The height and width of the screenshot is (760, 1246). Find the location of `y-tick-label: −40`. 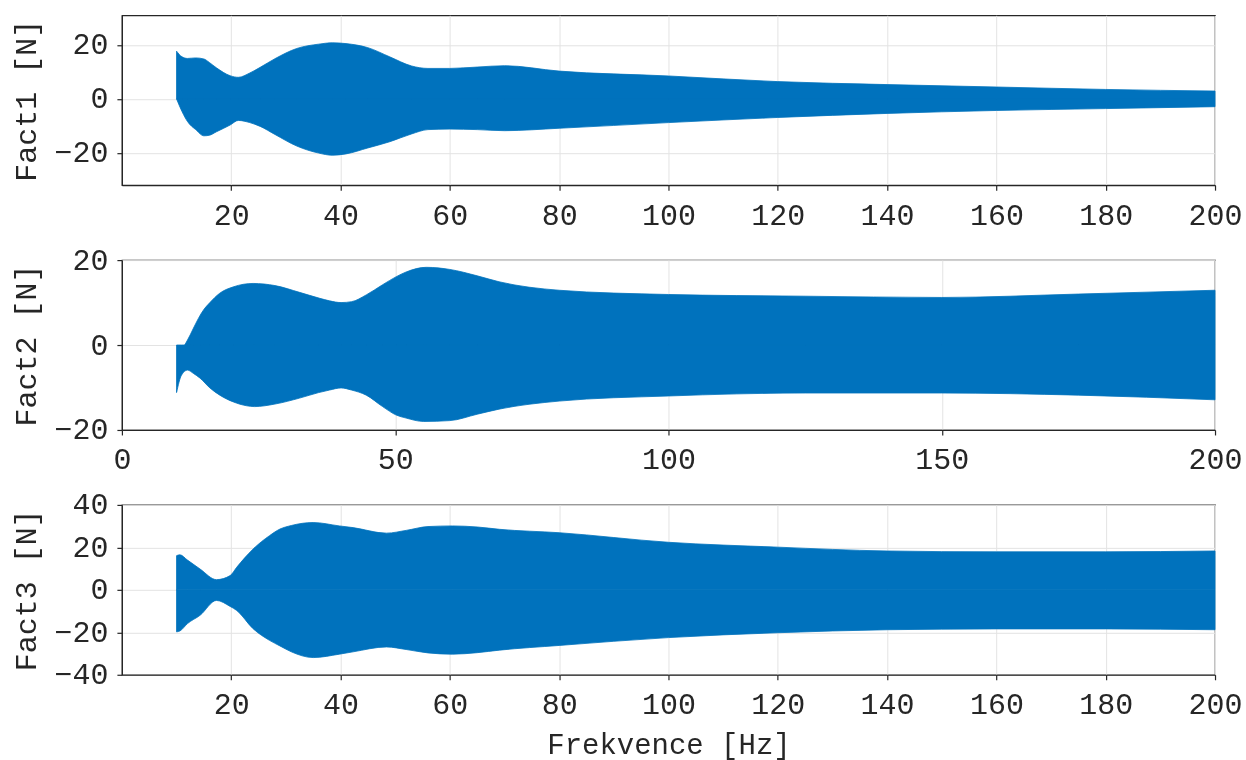

y-tick-label: −40 is located at coordinates (81, 676).